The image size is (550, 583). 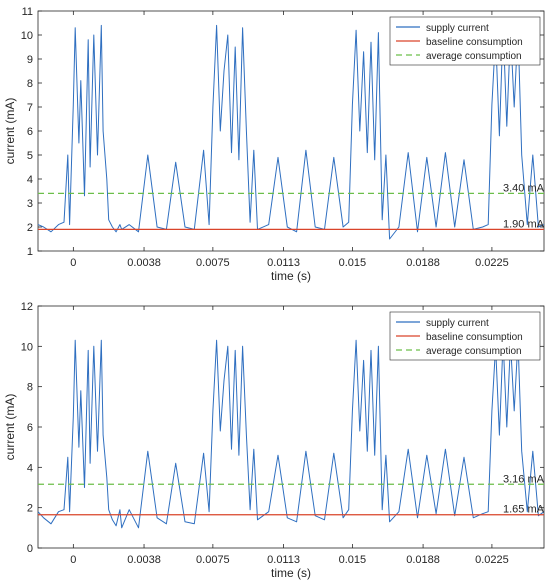 What do you see at coordinates (524, 224) in the screenshot?
I see `baseline-annotation: 1.90 mA` at bounding box center [524, 224].